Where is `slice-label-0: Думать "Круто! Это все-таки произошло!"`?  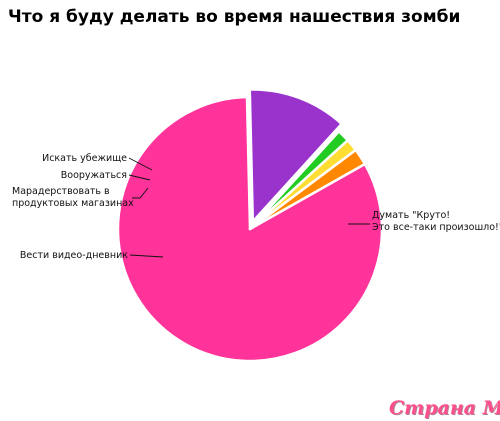 slice-label-0: Думать "Круто! Это все-таки произошло!" is located at coordinates (436, 221).